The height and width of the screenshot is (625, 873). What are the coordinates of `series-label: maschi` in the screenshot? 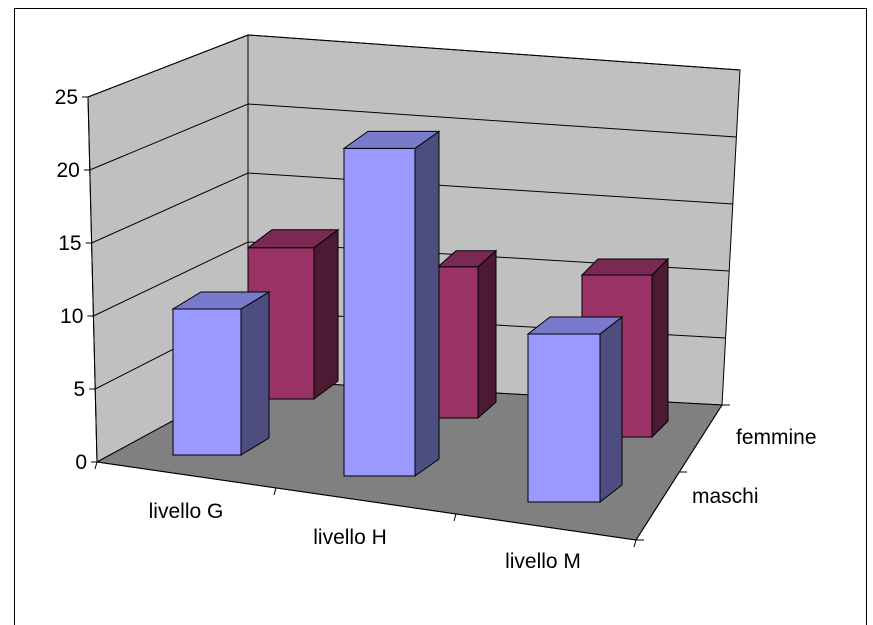 It's located at (725, 496).